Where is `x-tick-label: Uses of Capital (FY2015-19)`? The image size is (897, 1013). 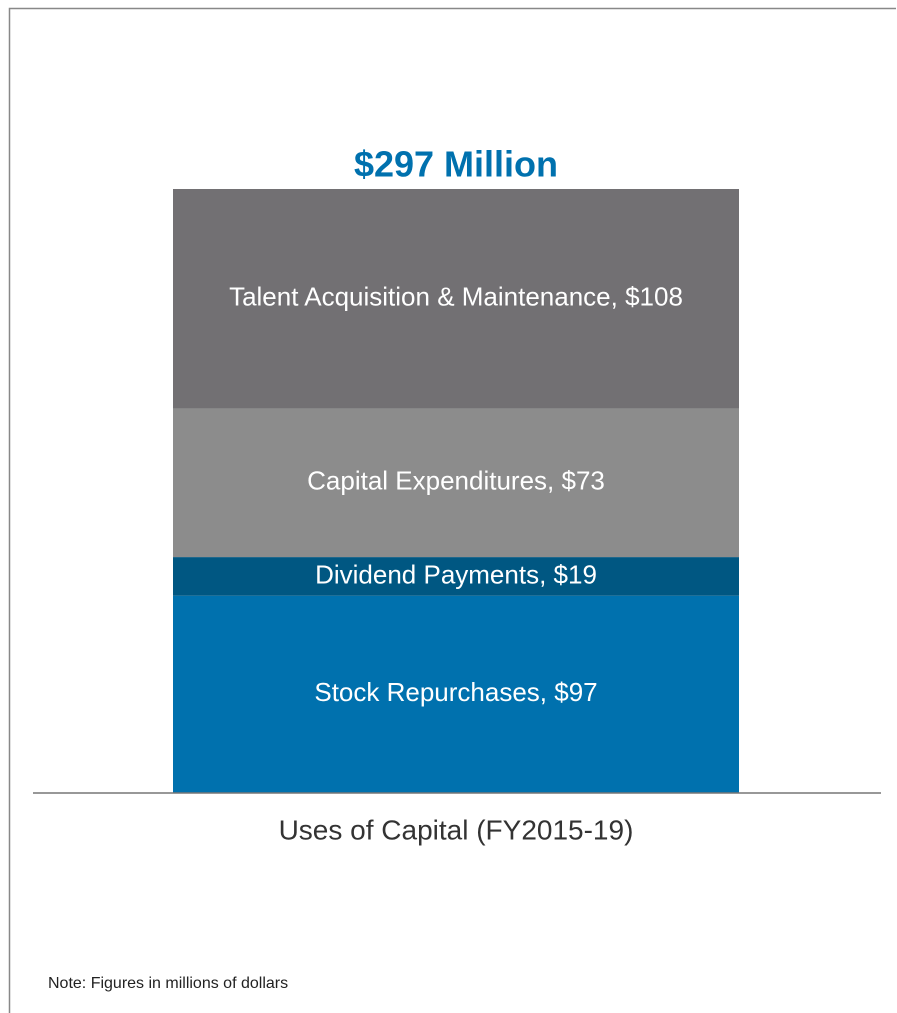
x-tick-label: Uses of Capital (FY2015-19) is located at coordinates (456, 829).